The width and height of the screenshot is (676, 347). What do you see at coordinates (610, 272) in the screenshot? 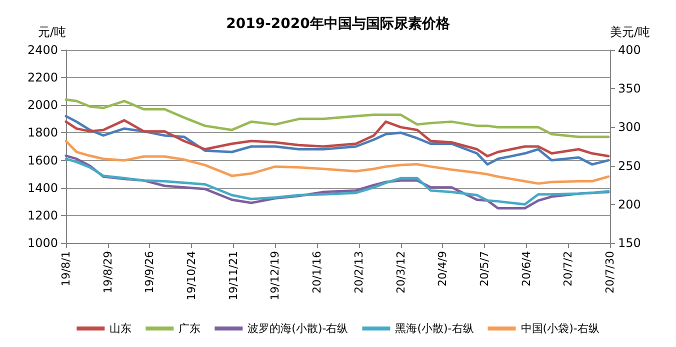
I see `x-tick-label: 20/7/30` at bounding box center [610, 272].